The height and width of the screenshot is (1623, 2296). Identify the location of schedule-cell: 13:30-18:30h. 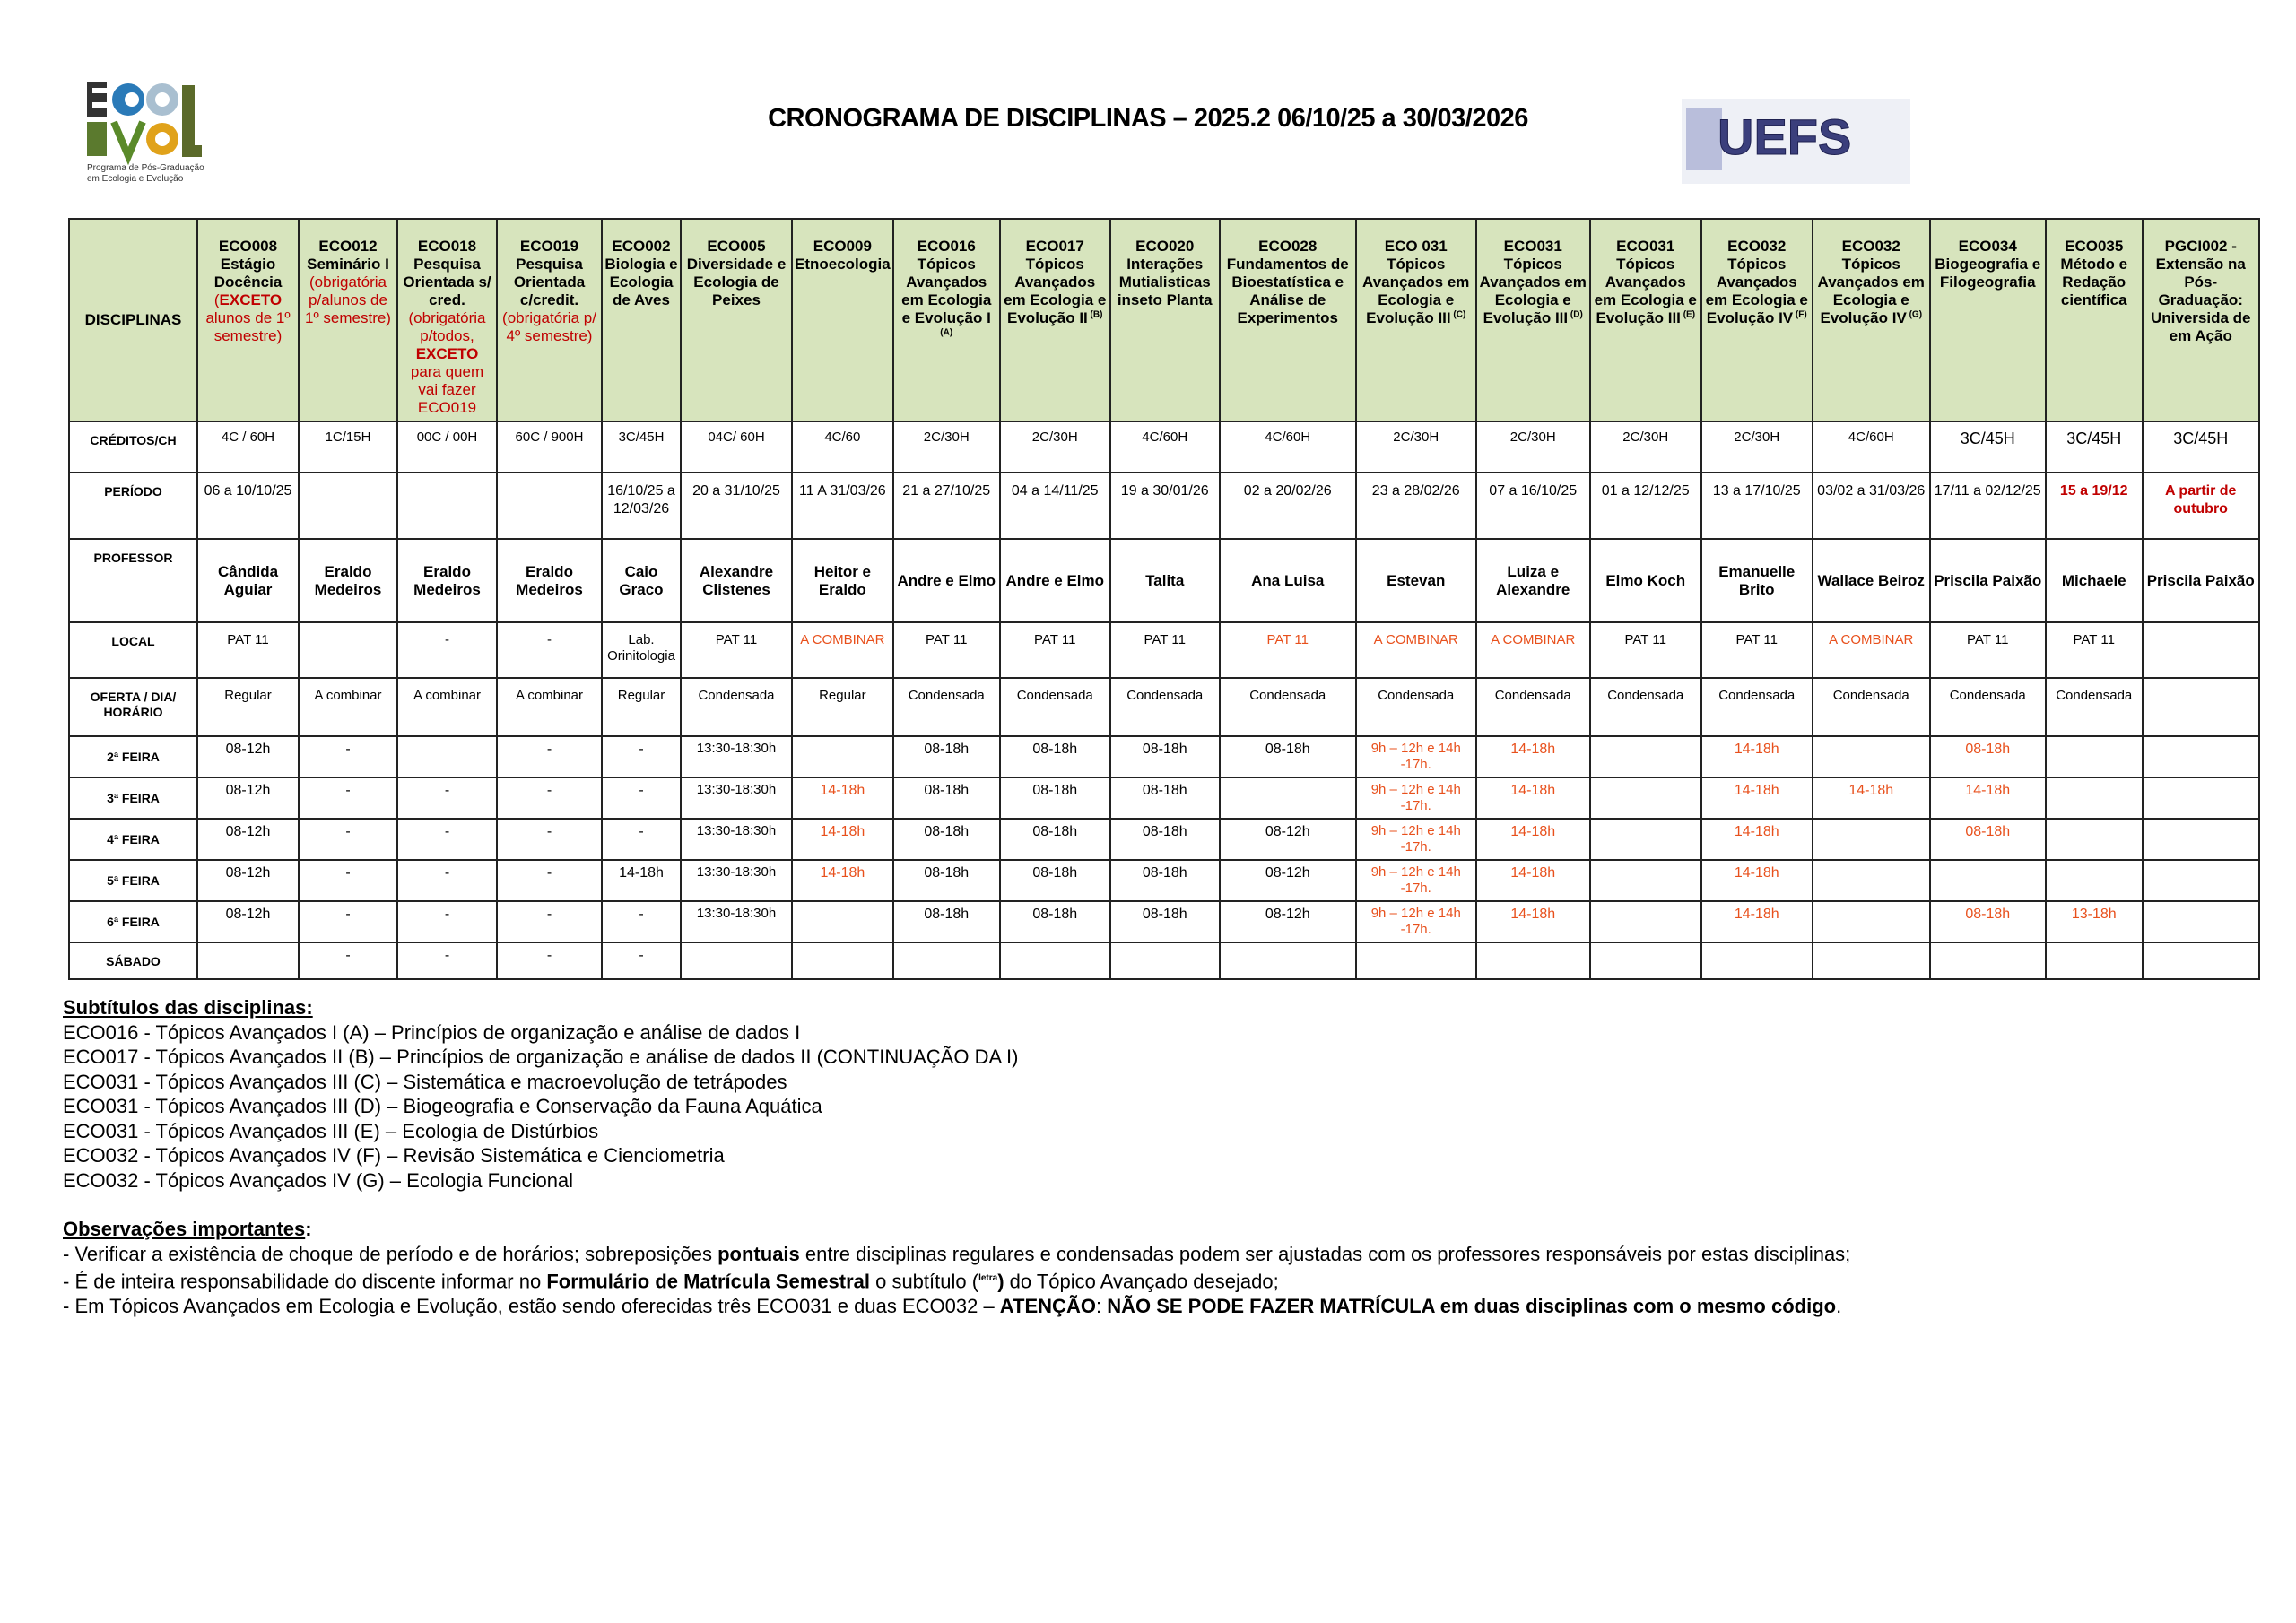
(736, 840).